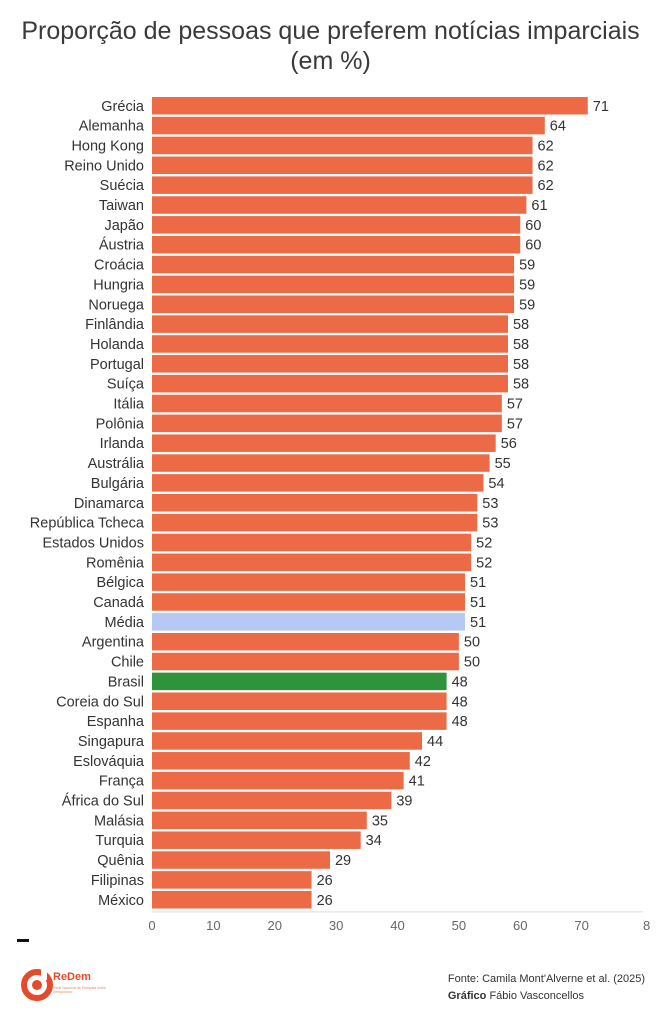  What do you see at coordinates (348, 125) in the screenshot?
I see `bar-alemanha` at bounding box center [348, 125].